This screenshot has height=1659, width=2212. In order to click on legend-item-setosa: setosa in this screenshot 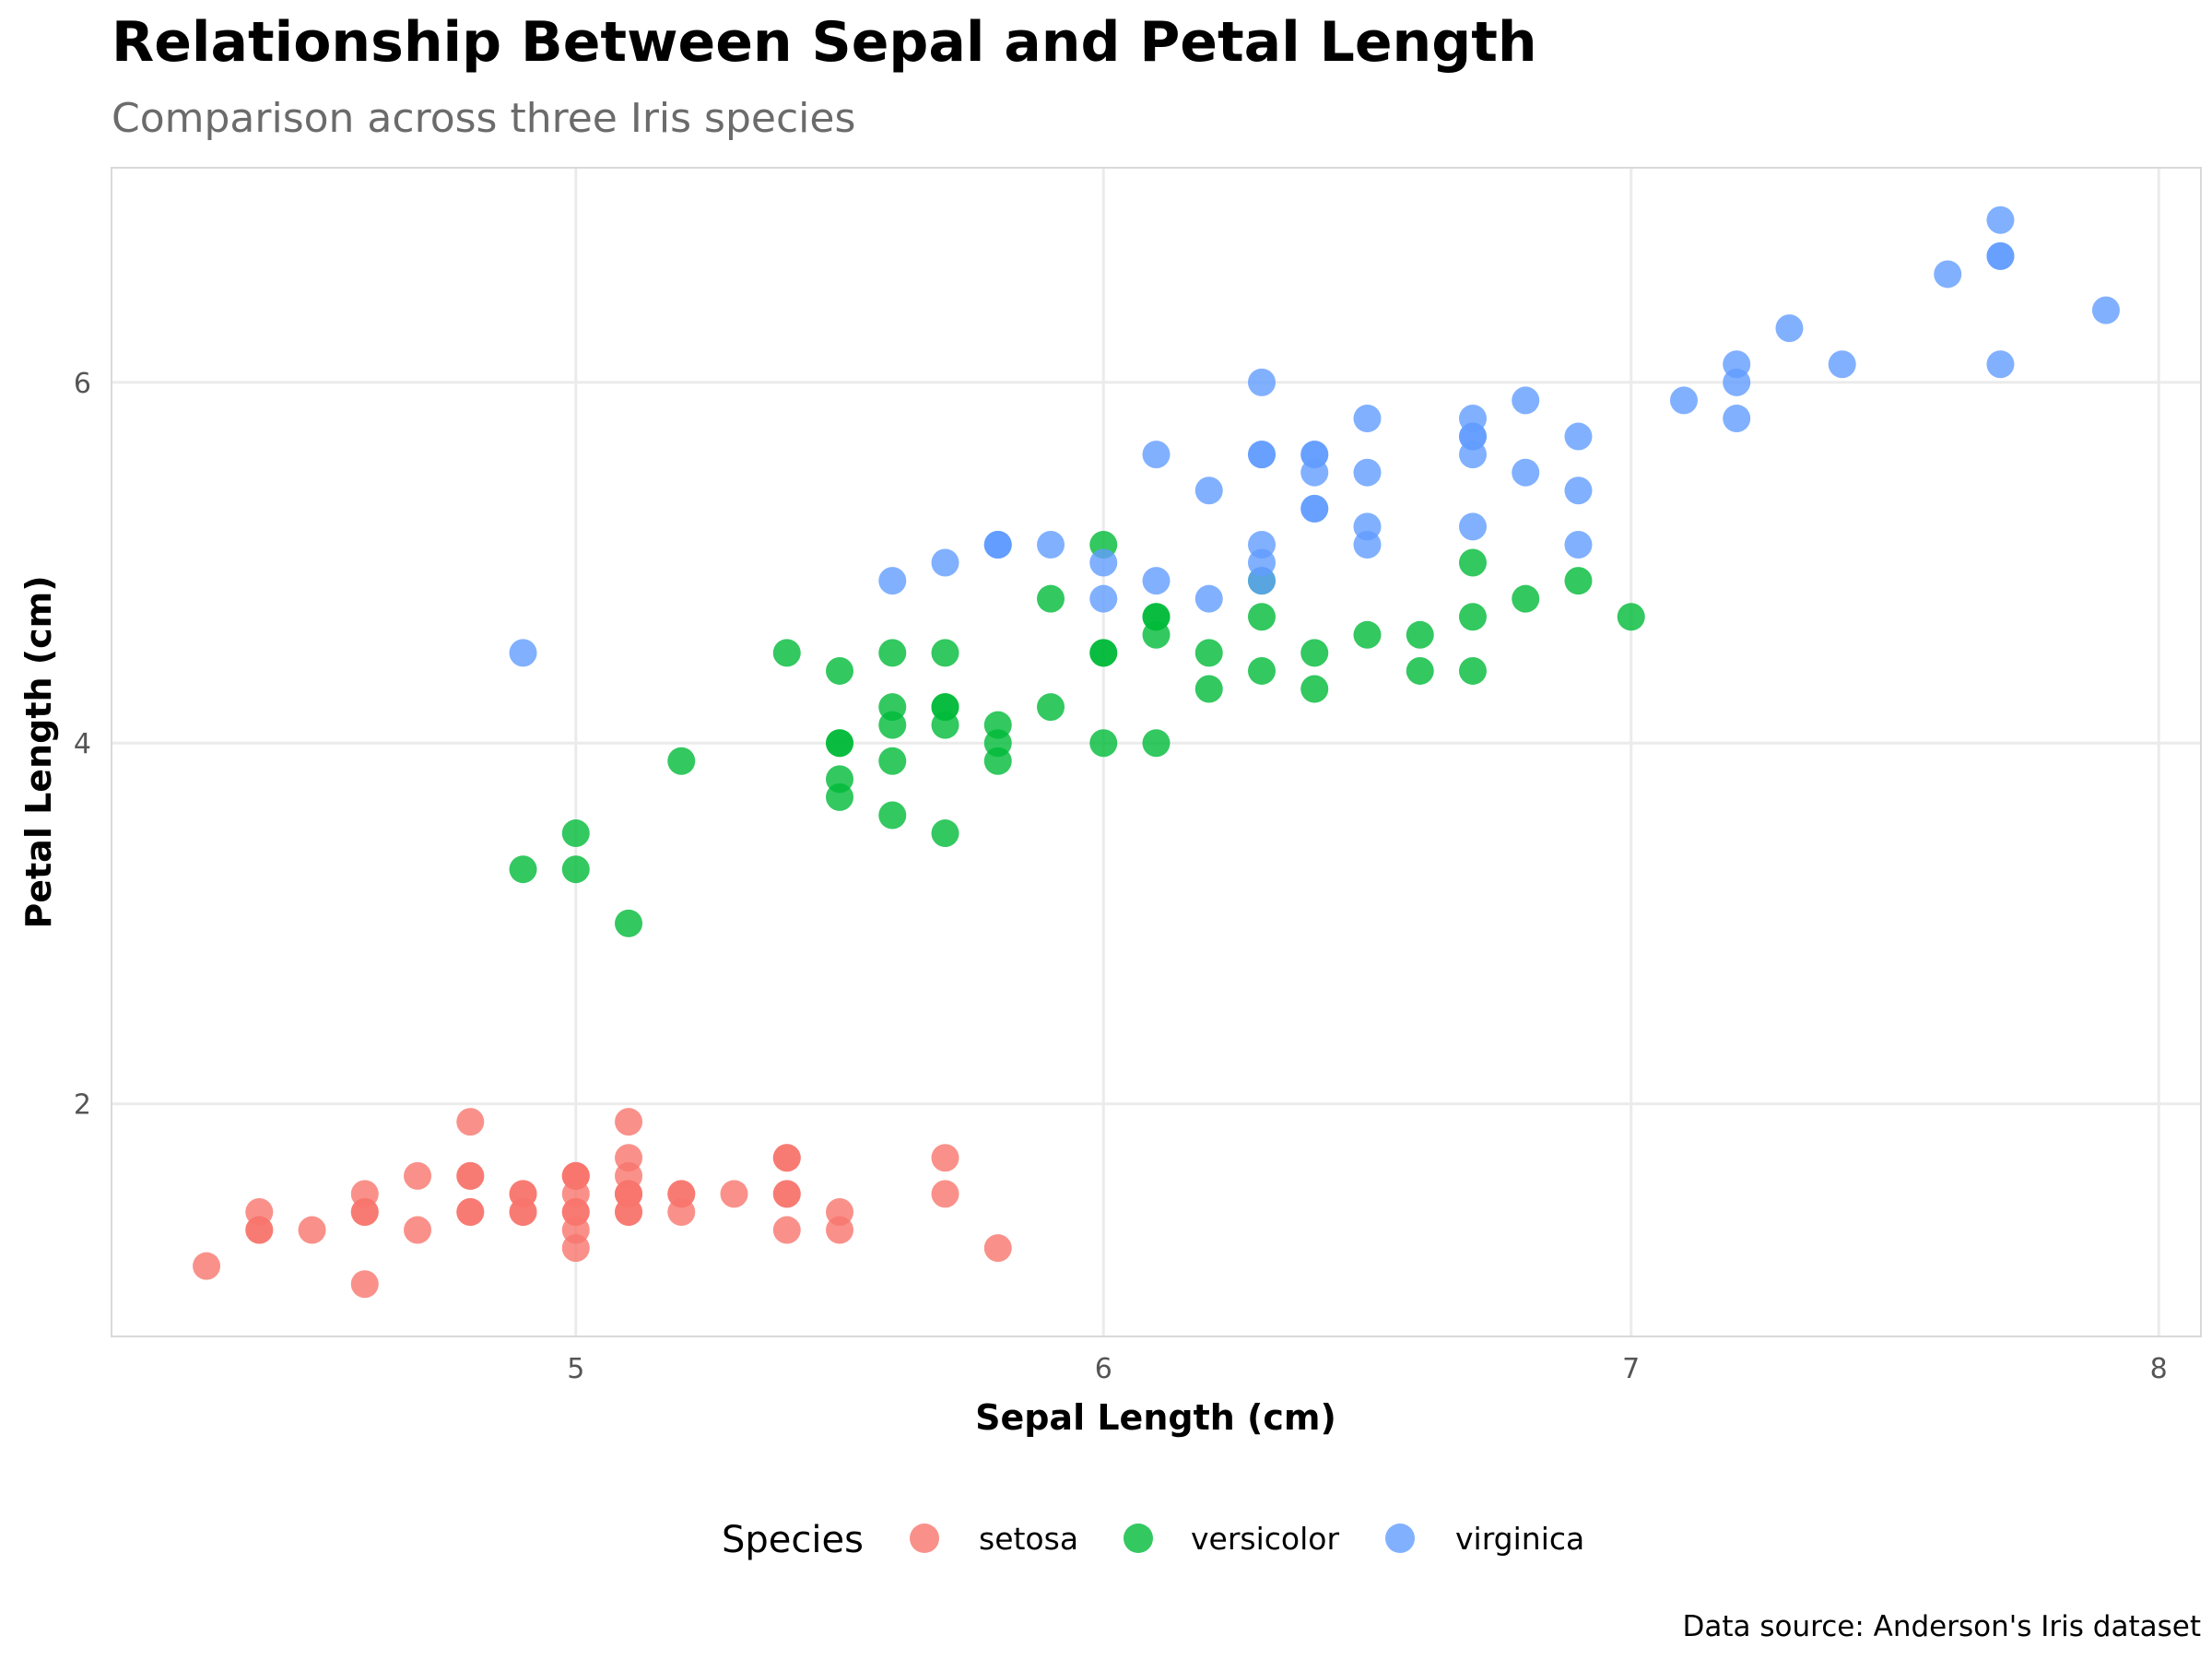, I will do `click(994, 1539)`.